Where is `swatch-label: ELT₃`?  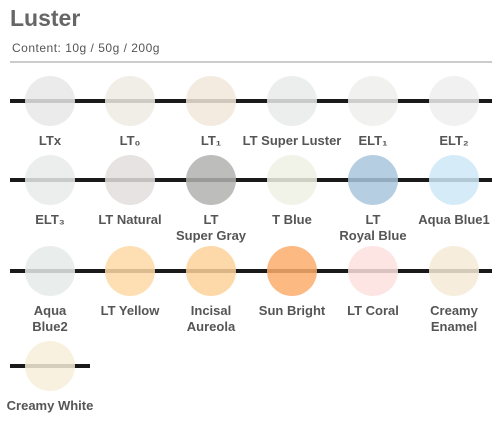 swatch-label: ELT₃ is located at coordinates (50, 219).